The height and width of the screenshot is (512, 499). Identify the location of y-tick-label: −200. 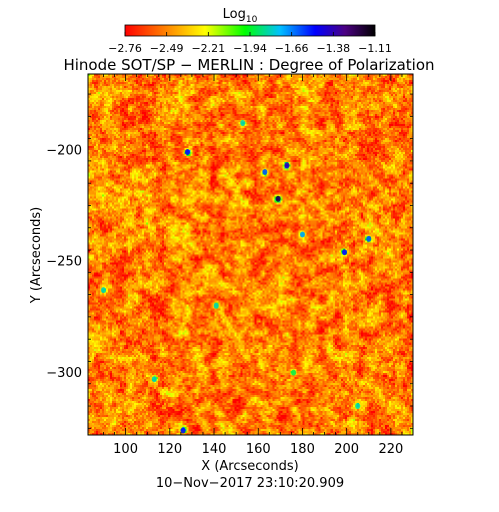
(64, 150).